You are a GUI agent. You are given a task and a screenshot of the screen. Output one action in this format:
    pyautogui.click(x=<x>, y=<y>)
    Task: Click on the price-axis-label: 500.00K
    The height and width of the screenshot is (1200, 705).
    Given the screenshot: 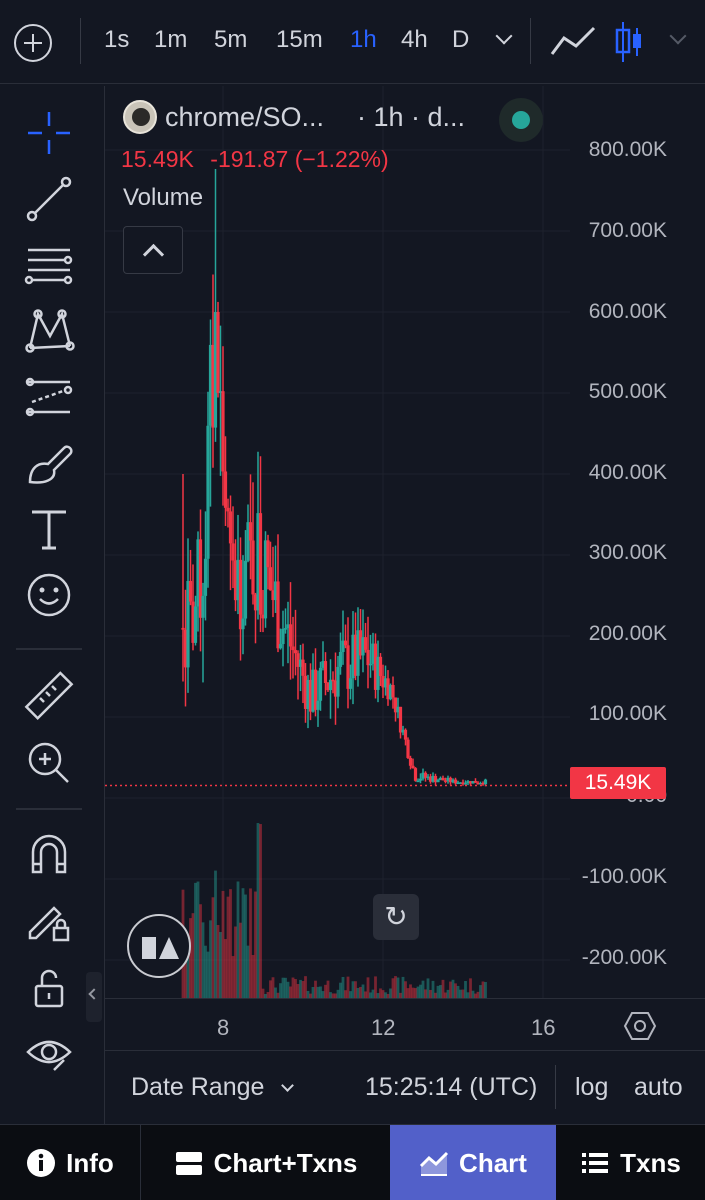 What is the action you would take?
    pyautogui.click(x=627, y=391)
    